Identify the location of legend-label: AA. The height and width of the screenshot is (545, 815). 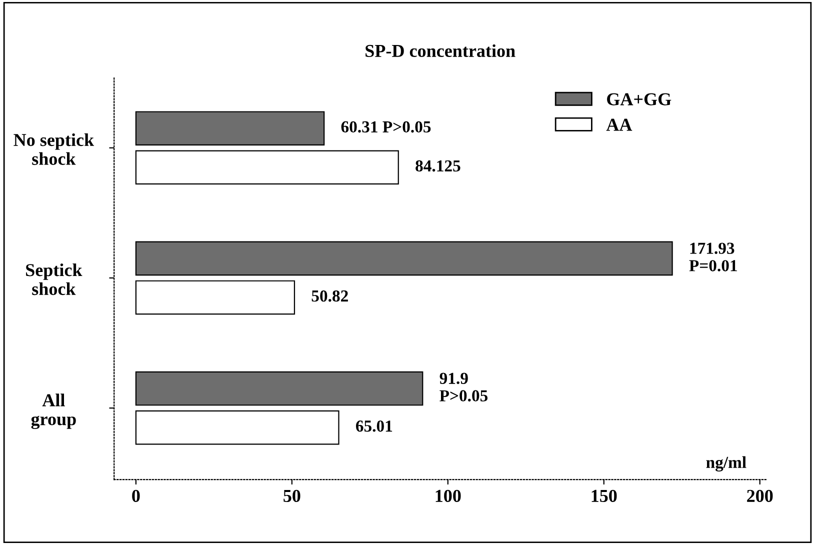
(619, 124).